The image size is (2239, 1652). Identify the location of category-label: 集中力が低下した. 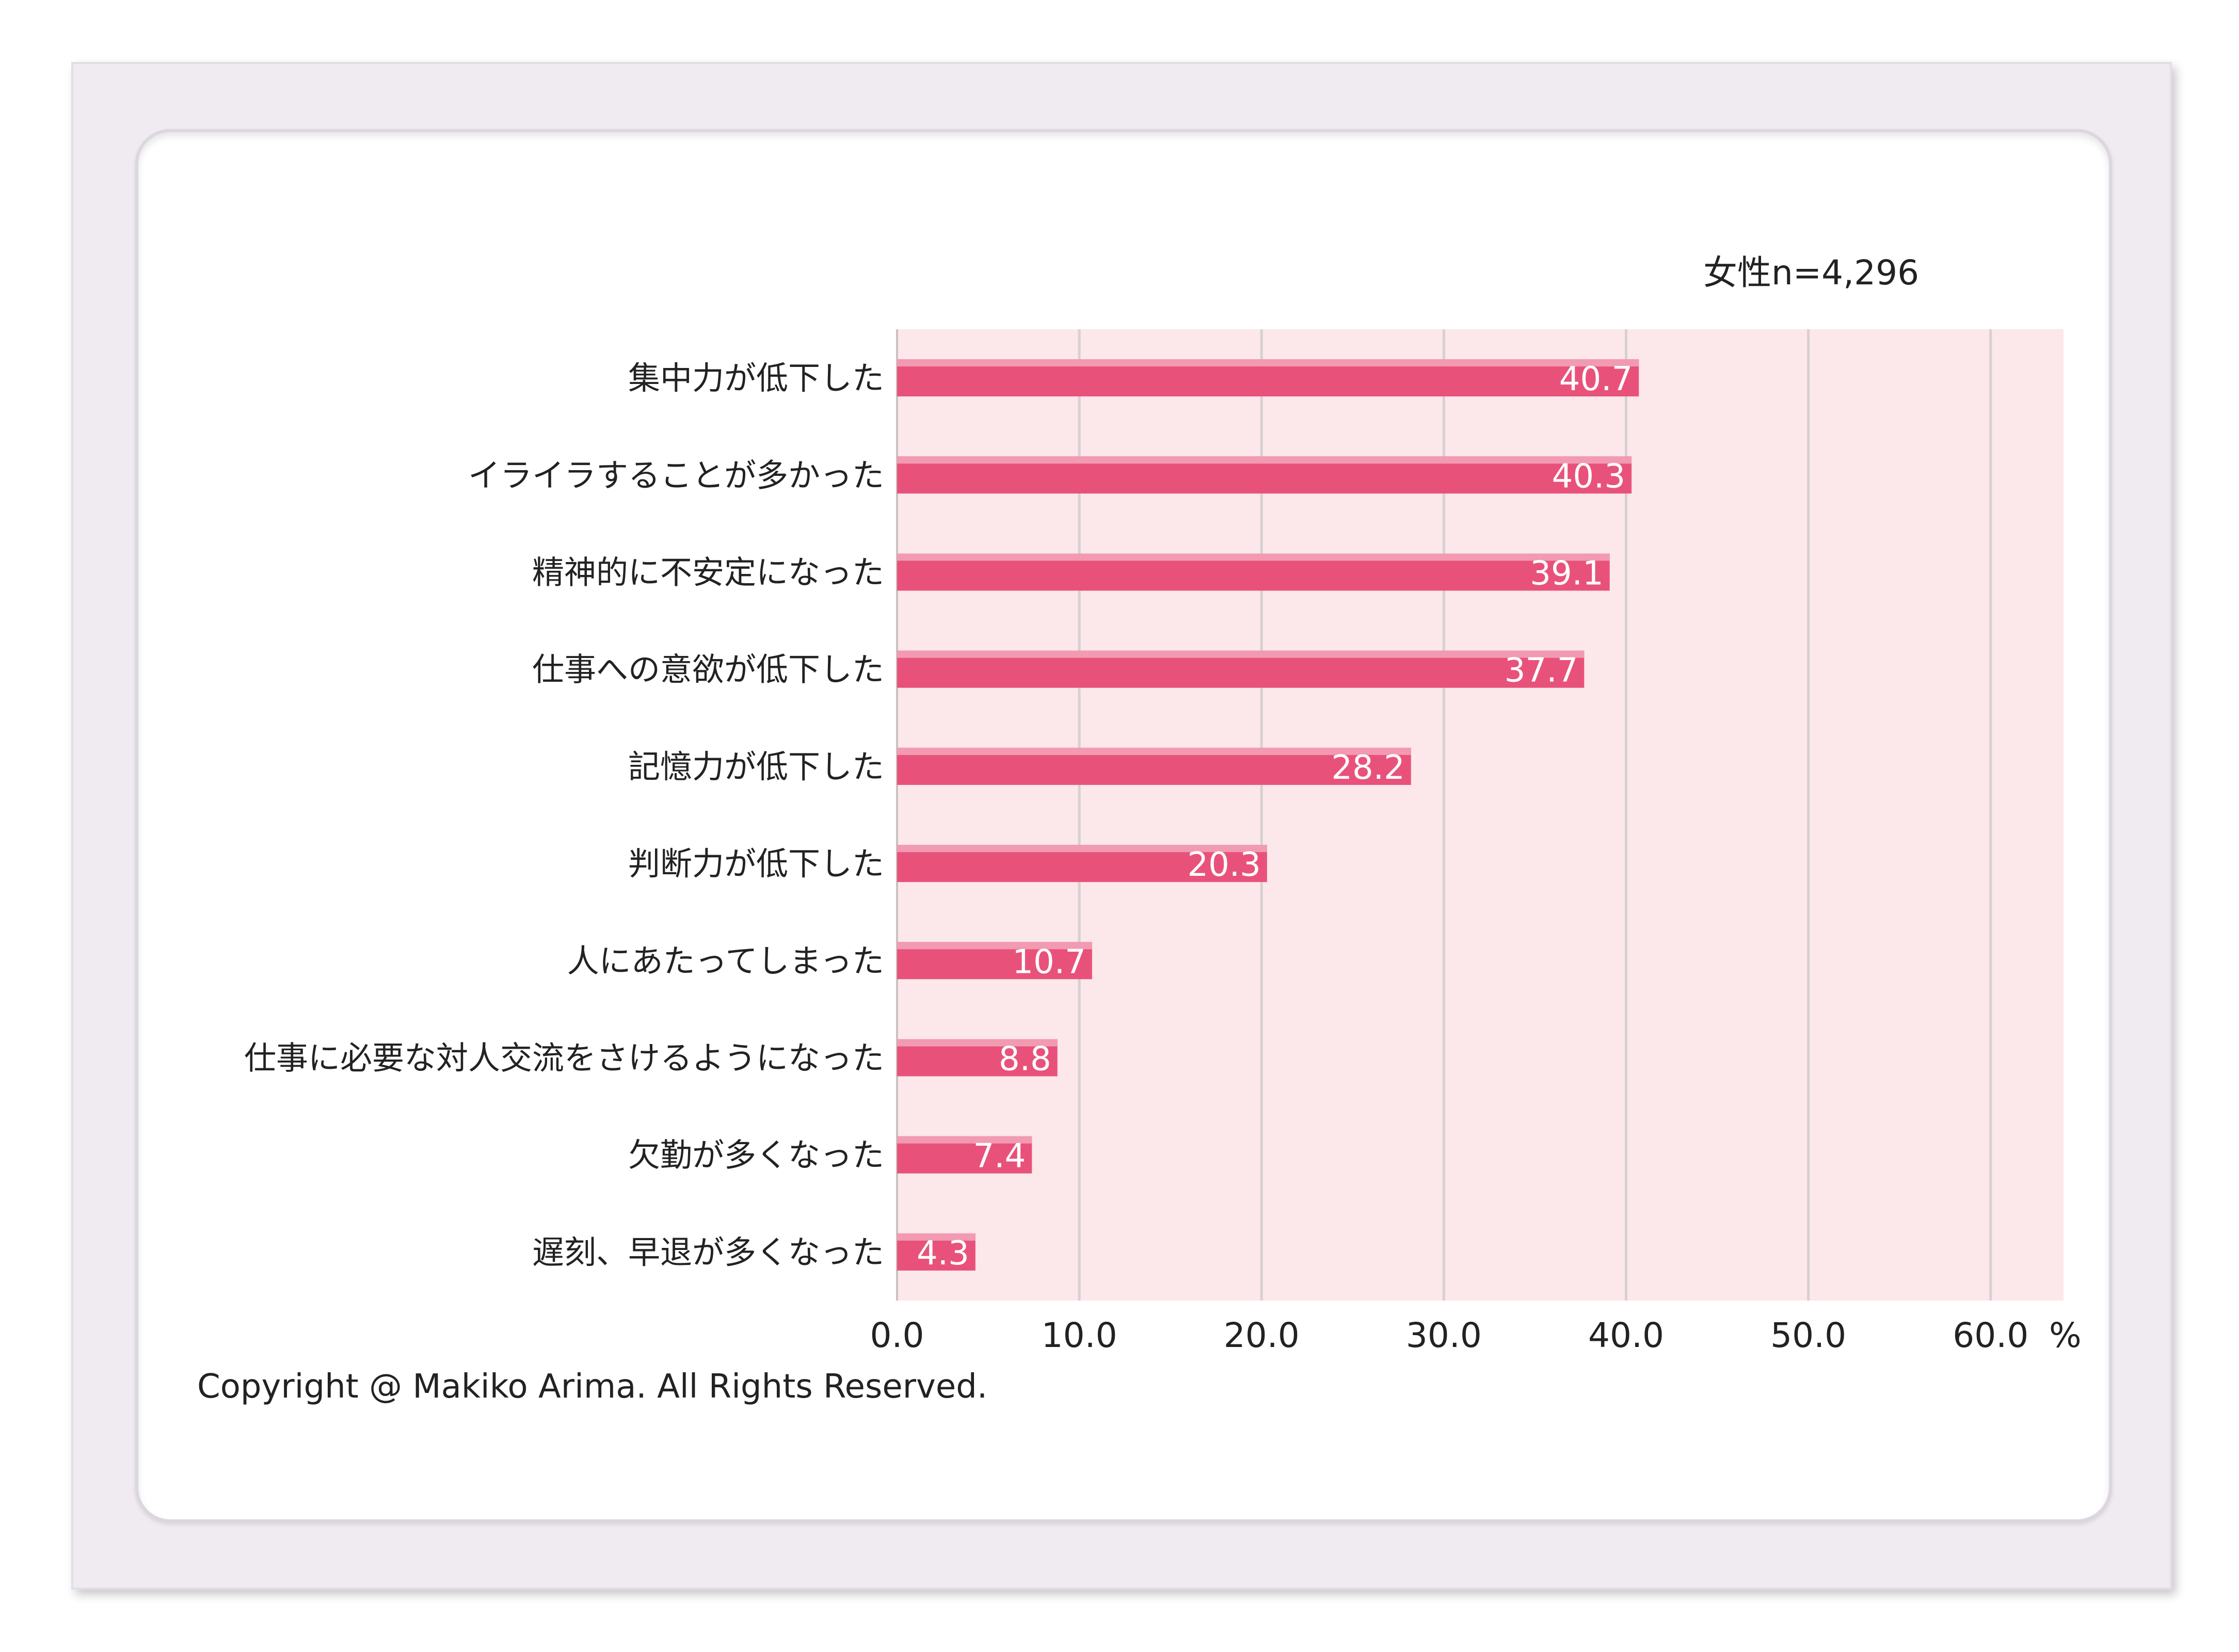
(756, 378).